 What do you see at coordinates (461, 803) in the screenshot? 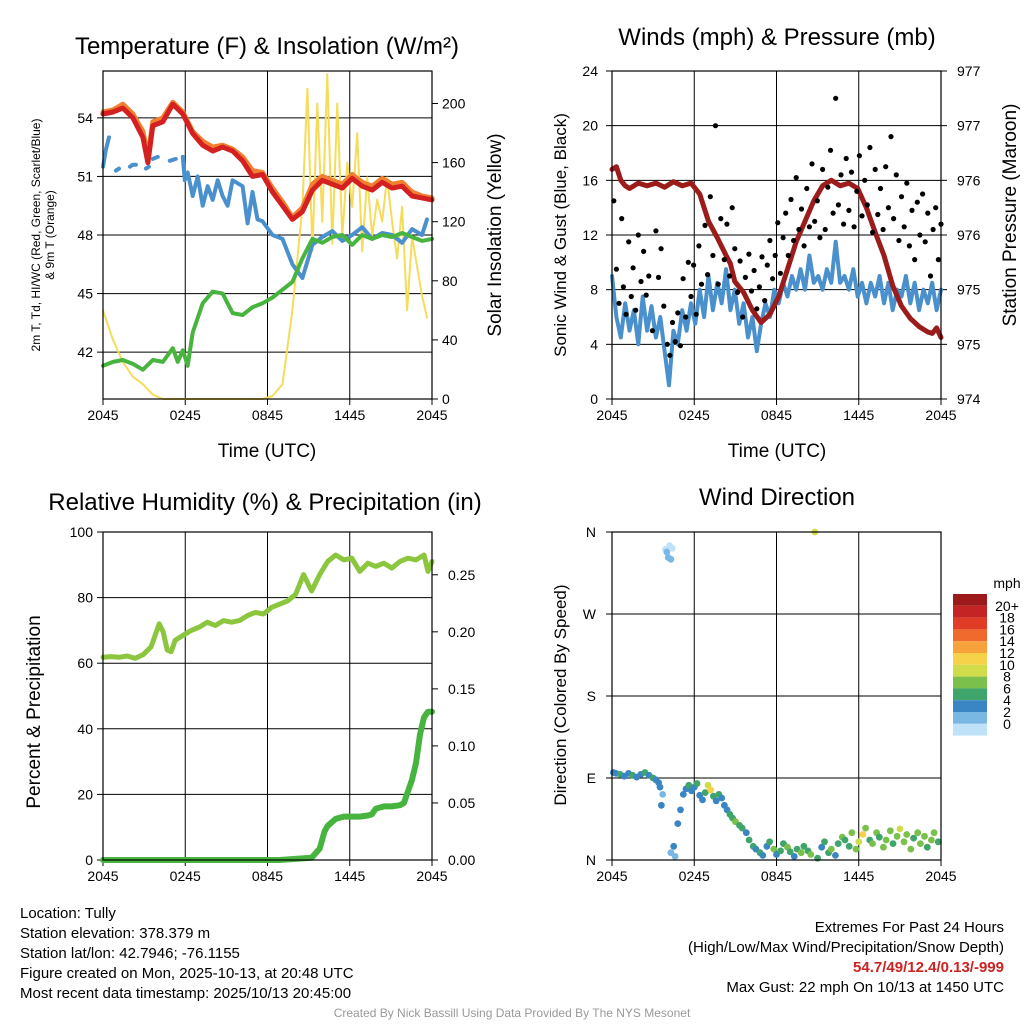
I see `rh-y2tick-label: 0.05` at bounding box center [461, 803].